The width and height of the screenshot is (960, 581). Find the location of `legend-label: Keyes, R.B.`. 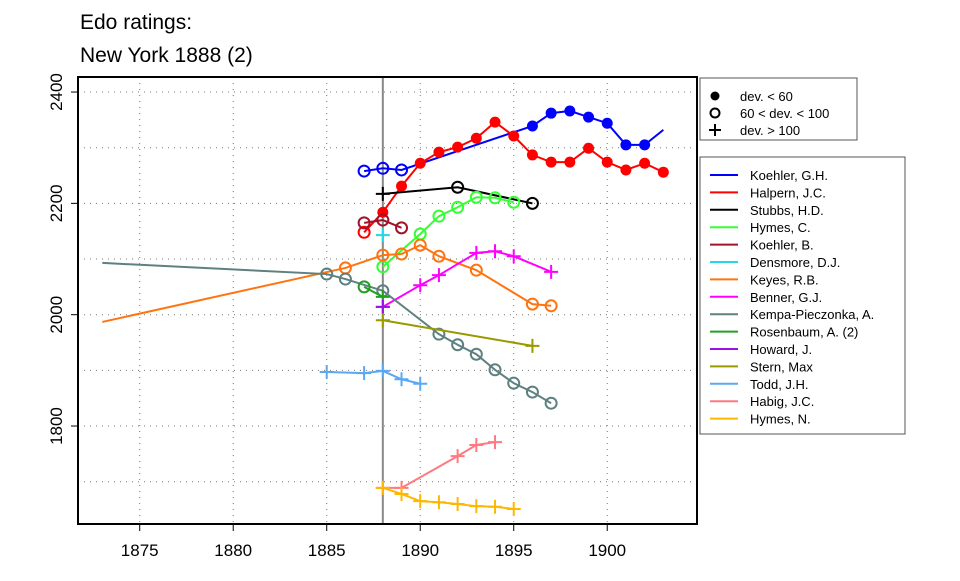

legend-label: Keyes, R.B. is located at coordinates (784, 279).